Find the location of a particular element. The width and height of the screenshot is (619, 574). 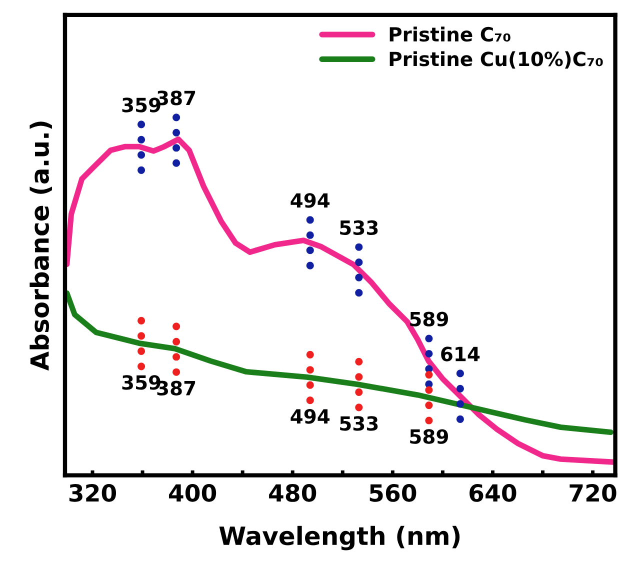

y-axis-title: Absorbance (a.u.) is located at coordinates (41, 246).